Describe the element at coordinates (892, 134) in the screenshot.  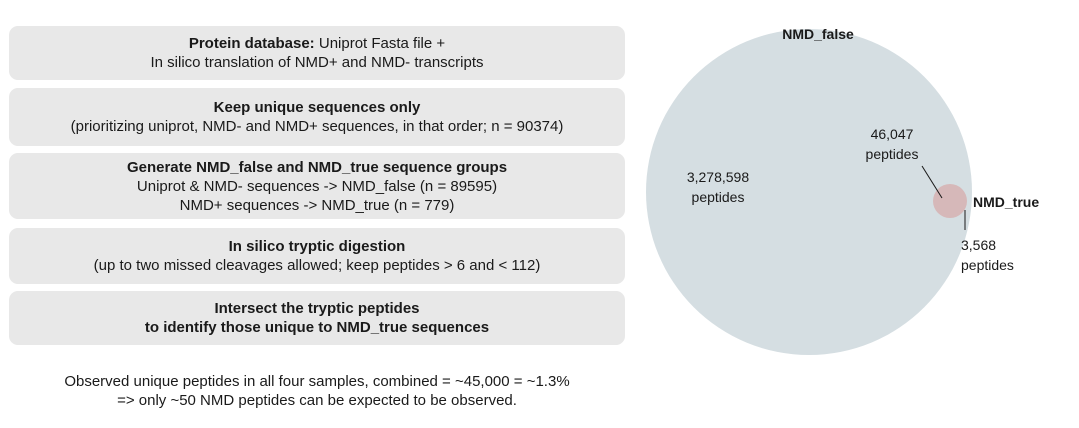
I see `overlap-count: 46,047` at that location.